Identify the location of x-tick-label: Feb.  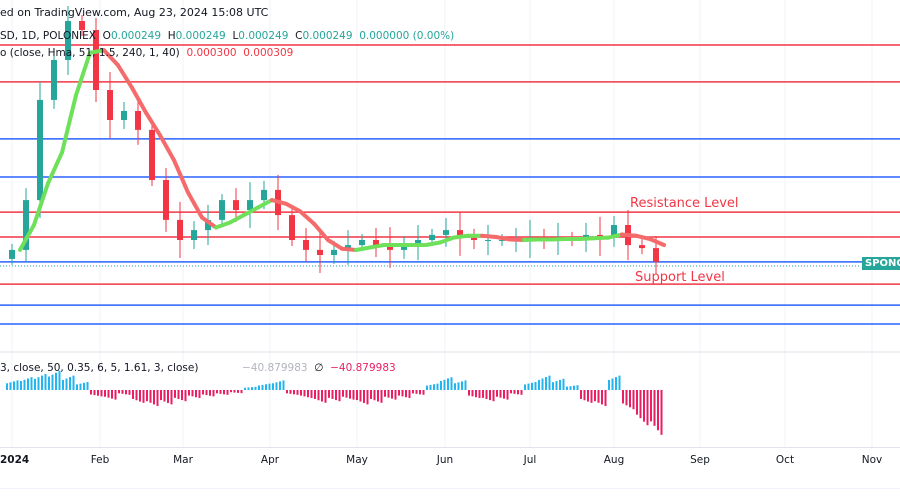
(100, 460).